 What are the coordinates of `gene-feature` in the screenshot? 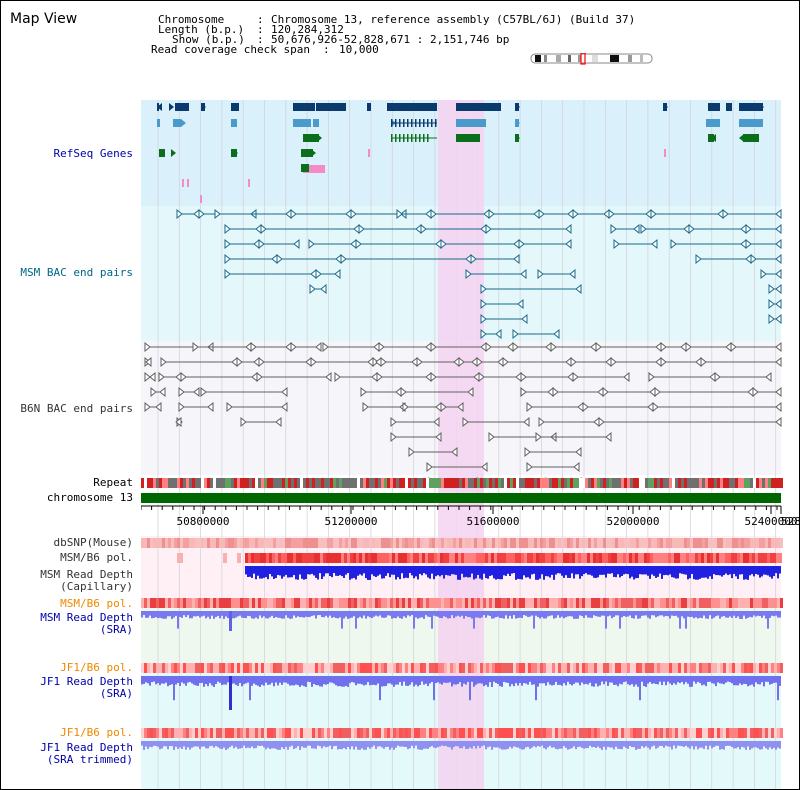 It's located at (465, 107).